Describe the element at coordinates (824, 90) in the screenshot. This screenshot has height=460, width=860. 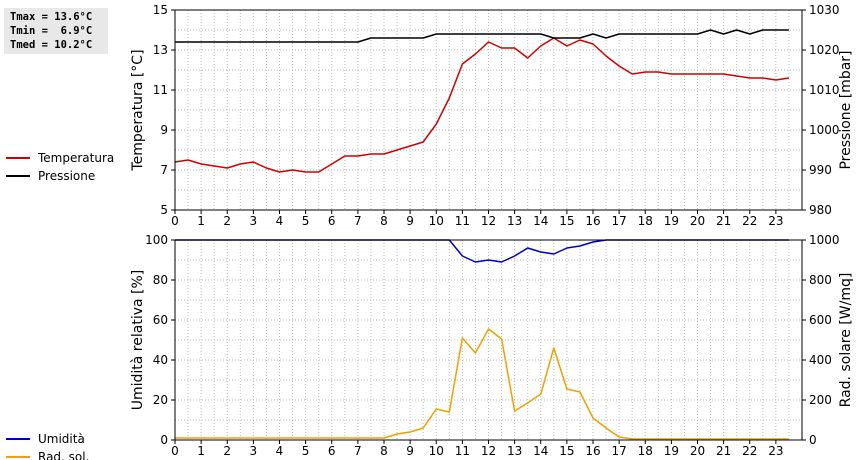
I see `y-right-tick-label: 1010` at that location.